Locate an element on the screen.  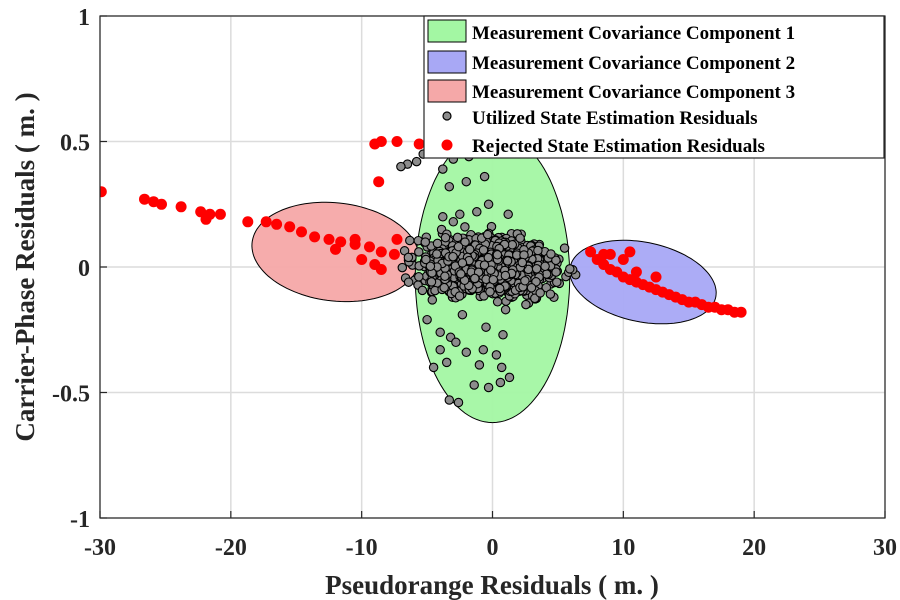
legend-label-component-2: Measurement Covariance Component 2 is located at coordinates (633, 63).